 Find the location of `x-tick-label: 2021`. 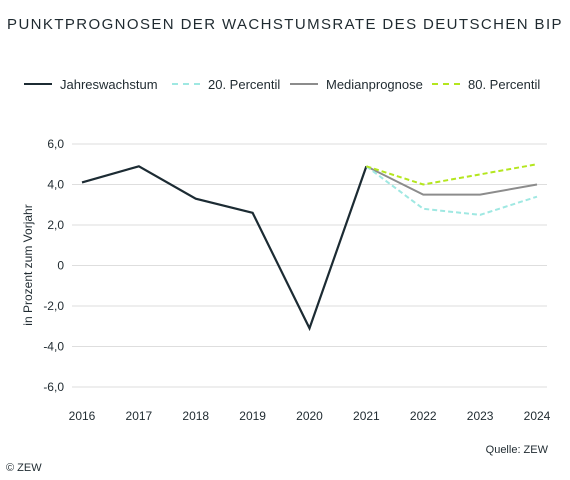

x-tick-label: 2021 is located at coordinates (366, 416).